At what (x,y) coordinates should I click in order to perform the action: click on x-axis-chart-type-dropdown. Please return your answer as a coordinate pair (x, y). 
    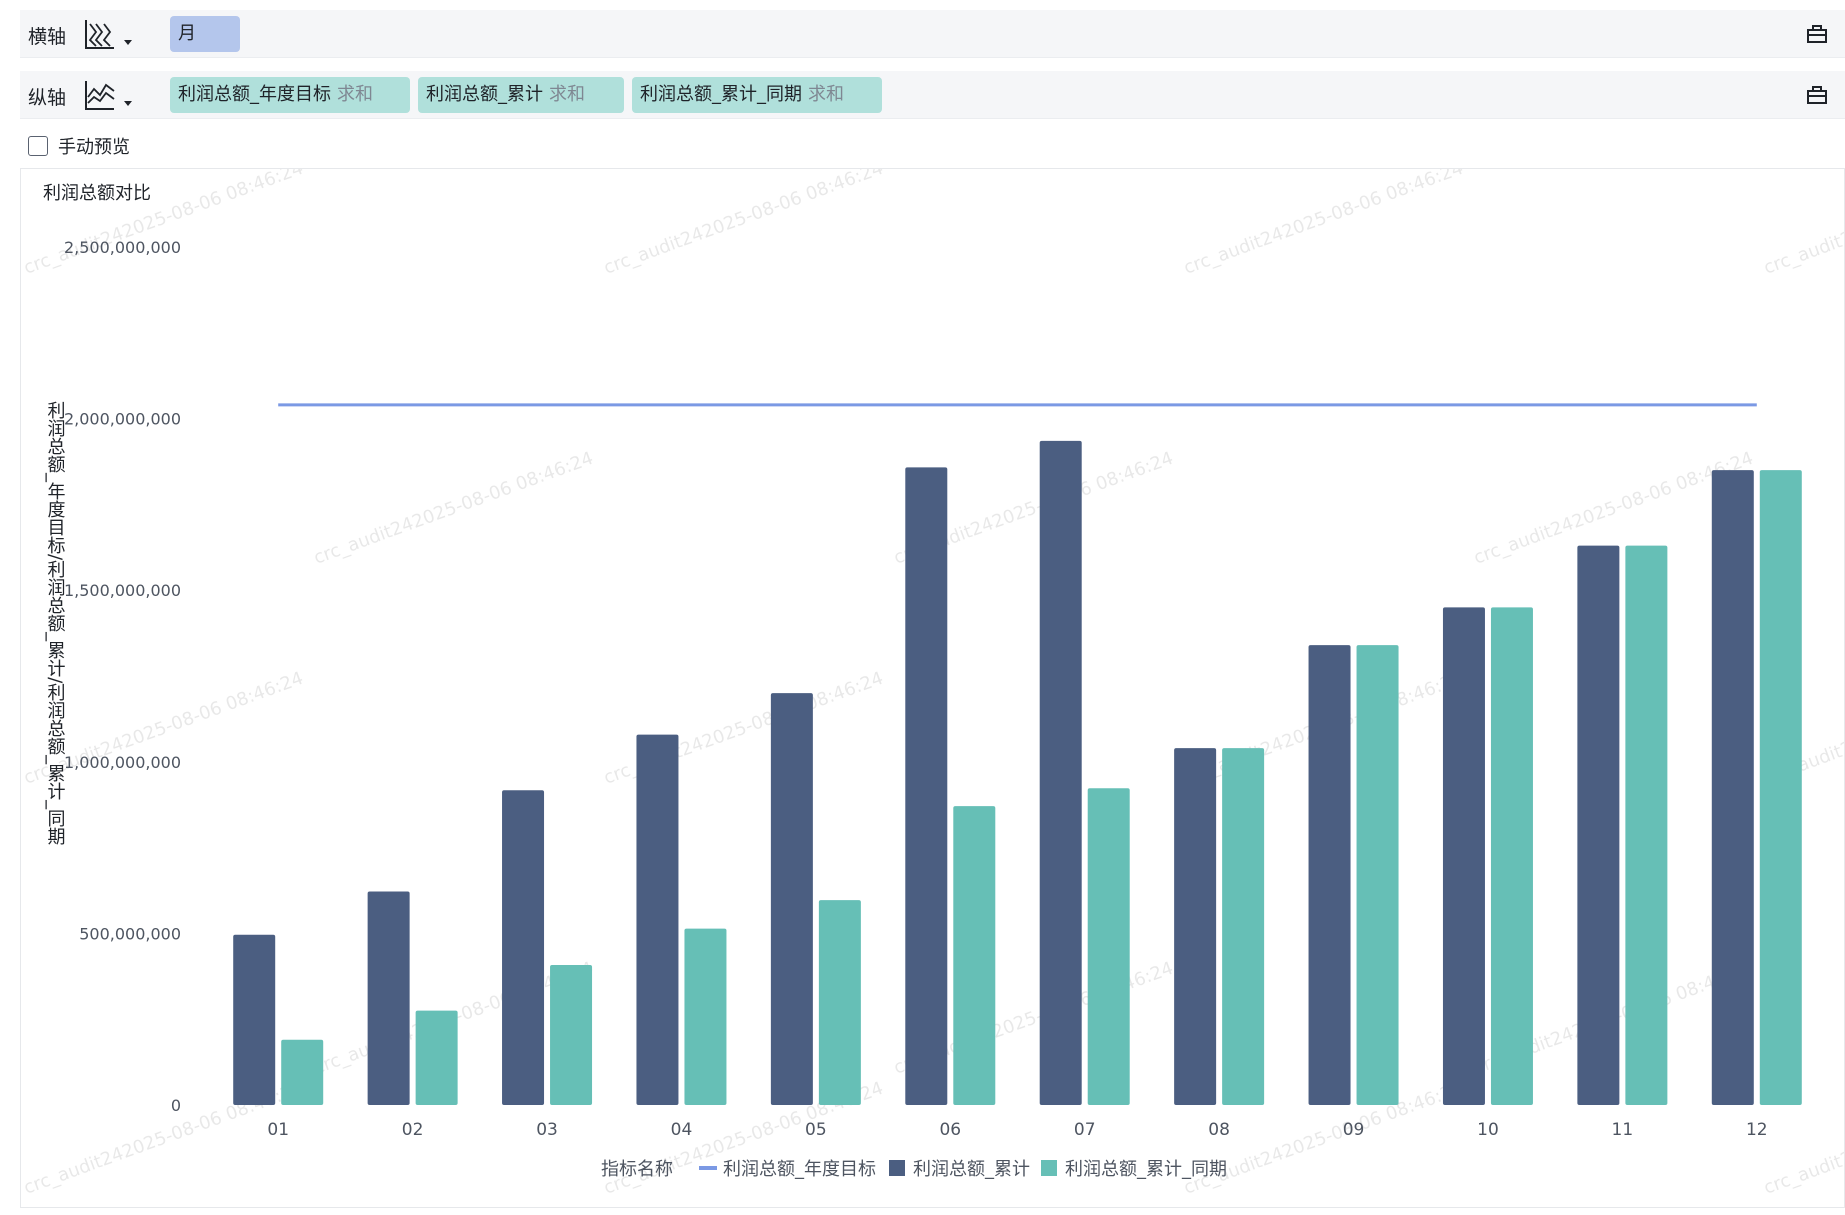
    Looking at the image, I should click on (128, 42).